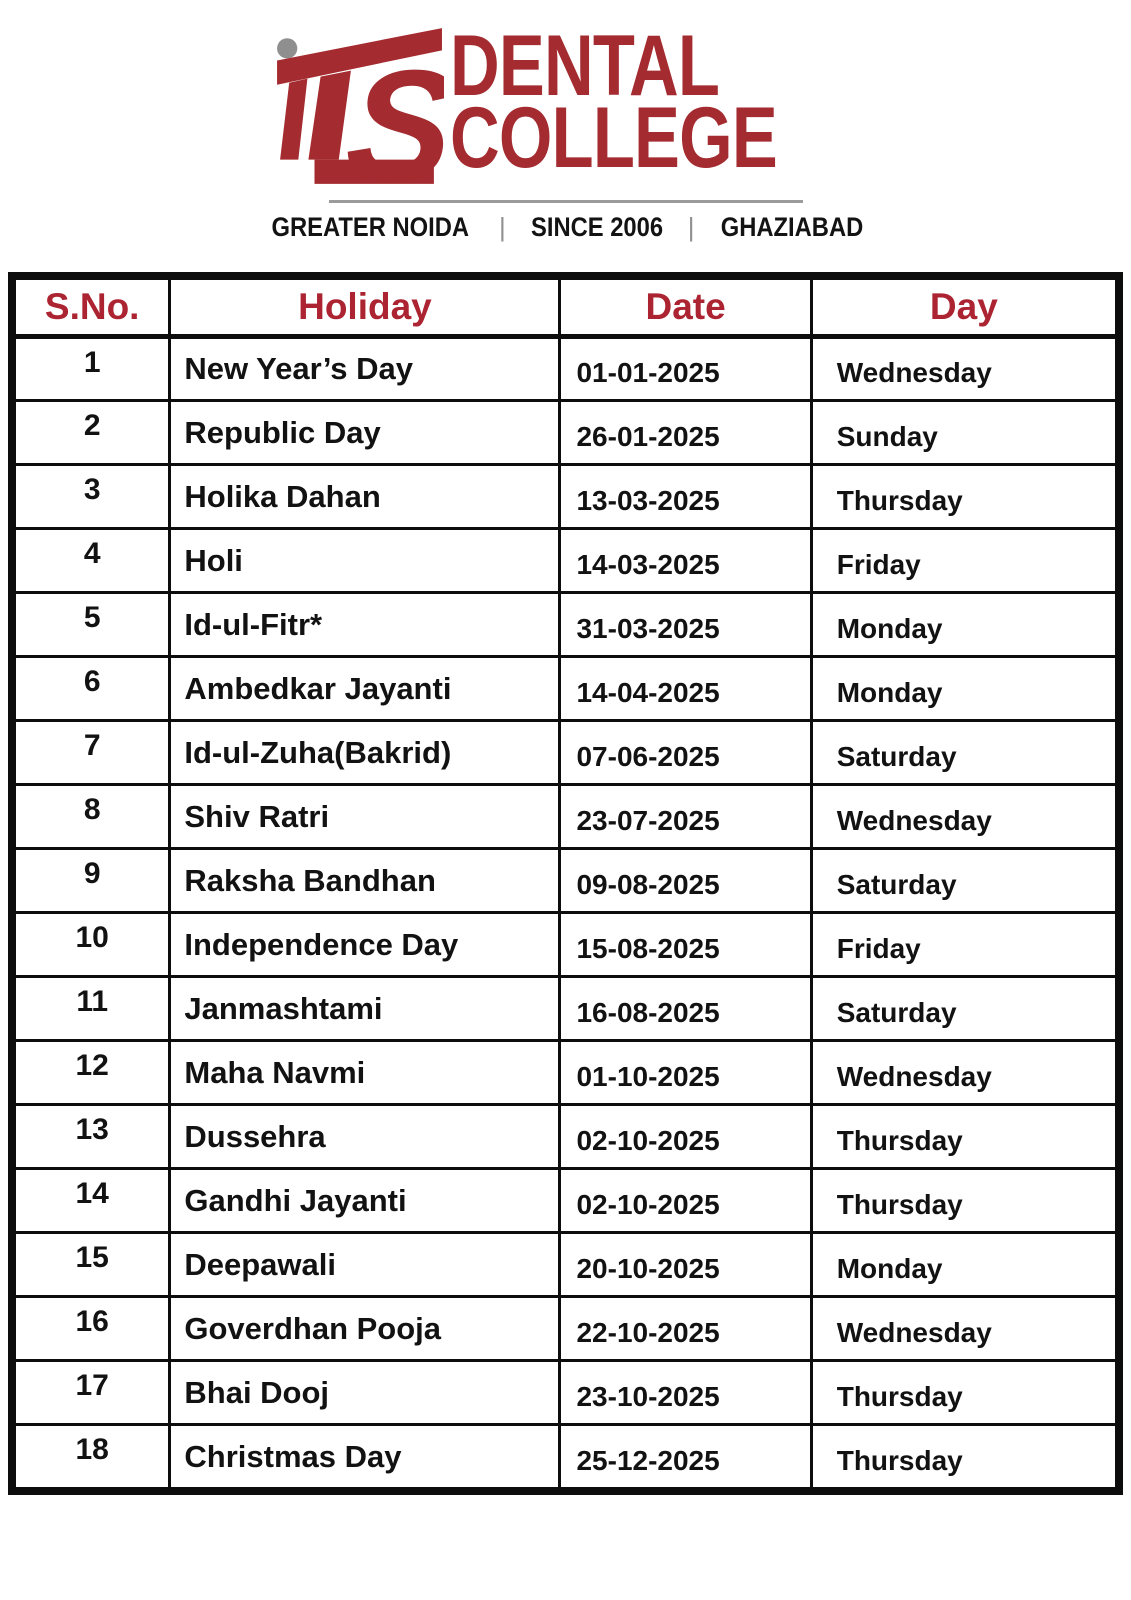 This screenshot has height=1600, width=1131. What do you see at coordinates (92, 1200) in the screenshot?
I see `cell-sno: 14` at bounding box center [92, 1200].